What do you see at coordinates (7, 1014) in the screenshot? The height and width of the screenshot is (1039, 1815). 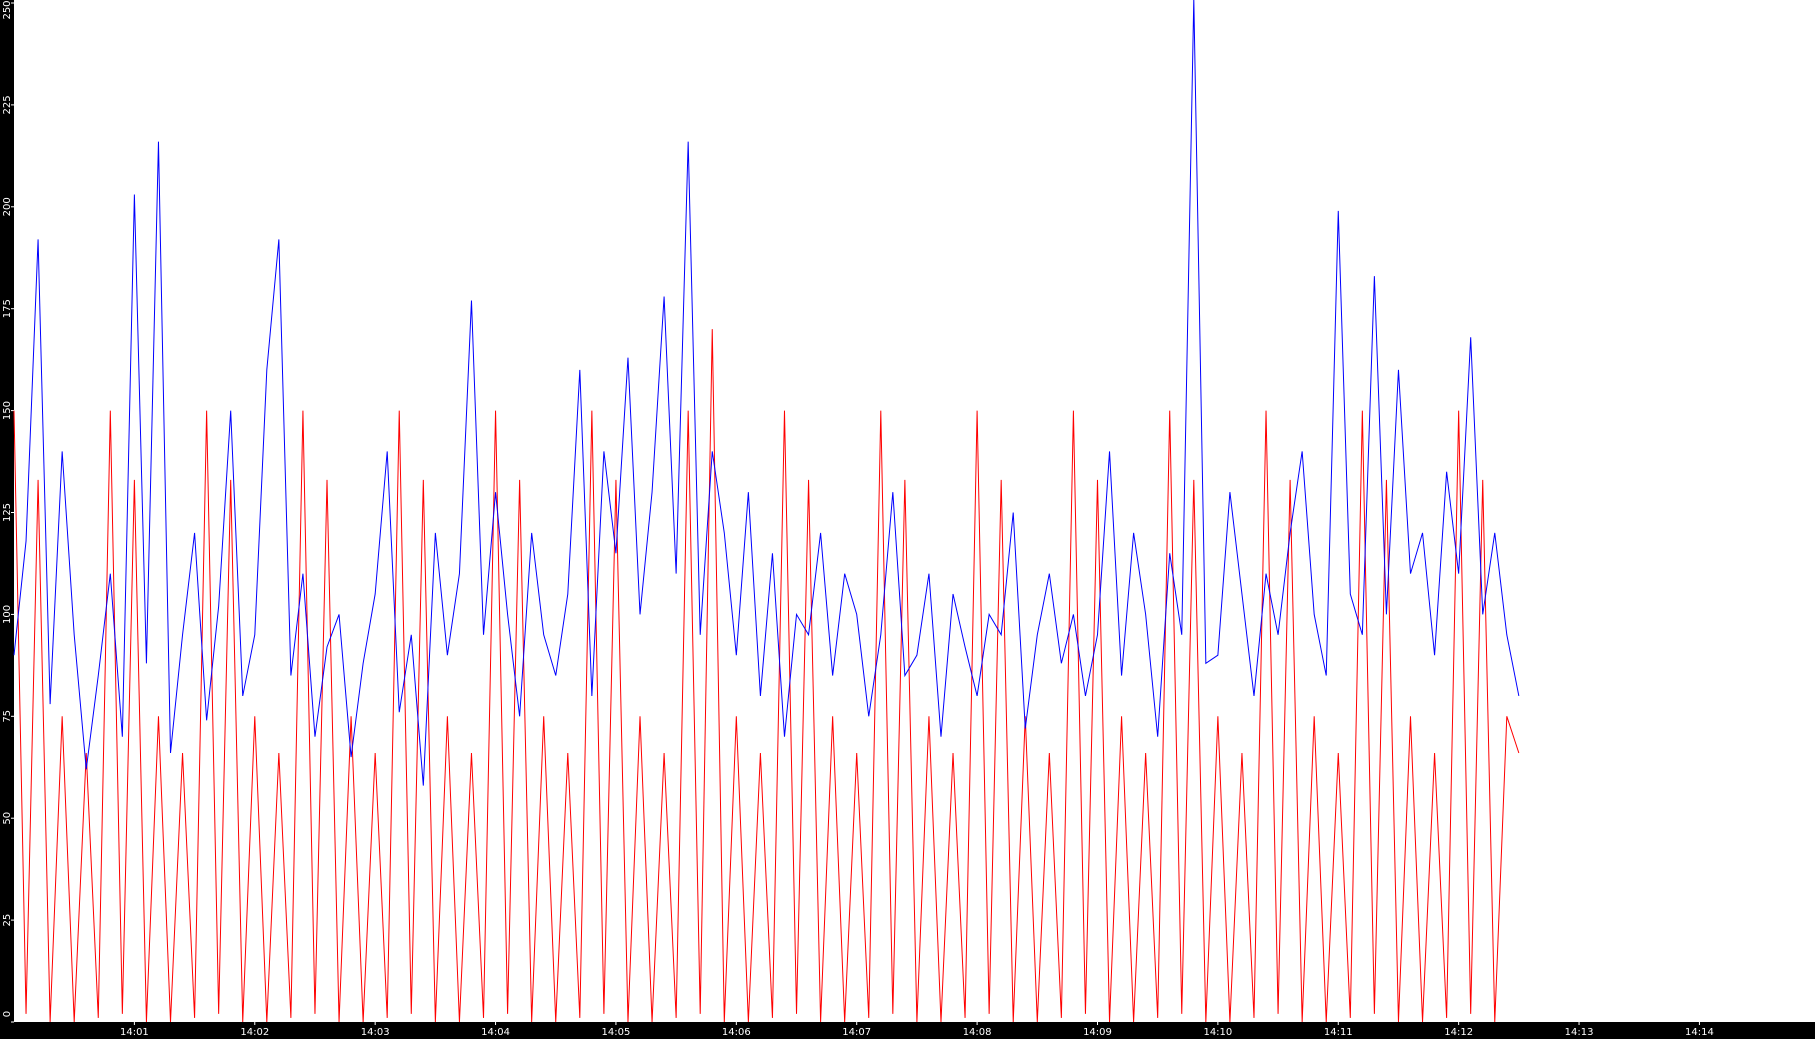 I see `y-tick-label: 0` at bounding box center [7, 1014].